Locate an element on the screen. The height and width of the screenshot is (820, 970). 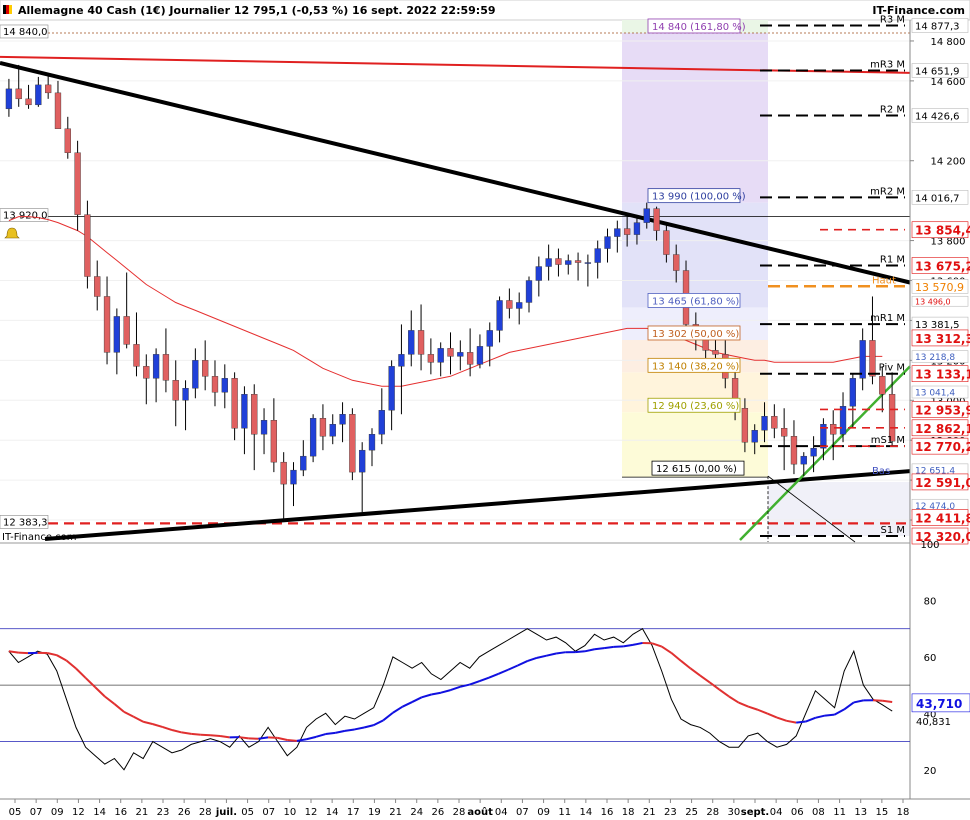
watermark: IT-Finance.com is located at coordinates (39, 537).